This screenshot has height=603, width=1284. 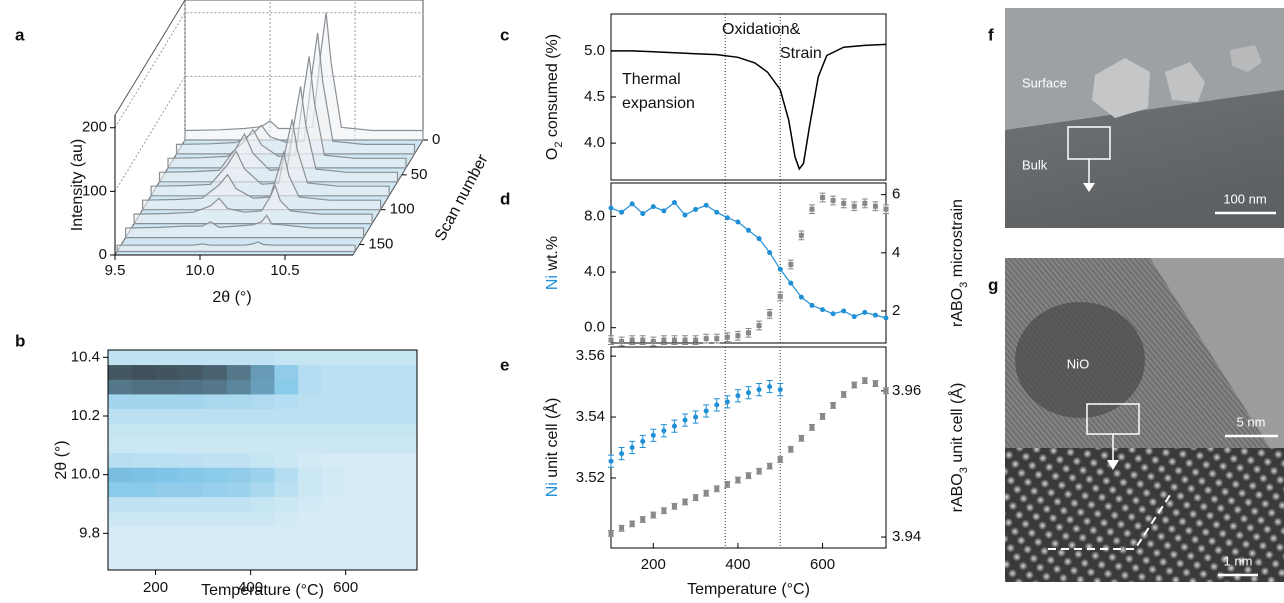 What do you see at coordinates (957, 240) in the screenshot?
I see `label-part: microstrain` at bounding box center [957, 240].